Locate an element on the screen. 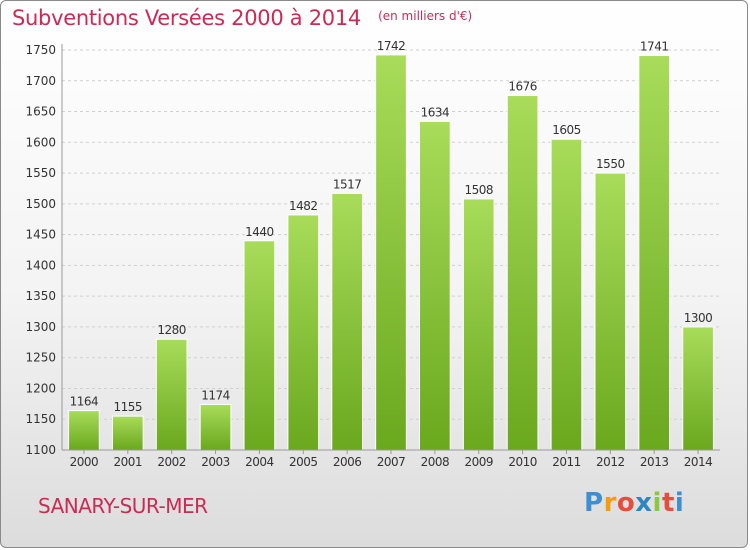  x-tick-label: 2010 is located at coordinates (522, 462).